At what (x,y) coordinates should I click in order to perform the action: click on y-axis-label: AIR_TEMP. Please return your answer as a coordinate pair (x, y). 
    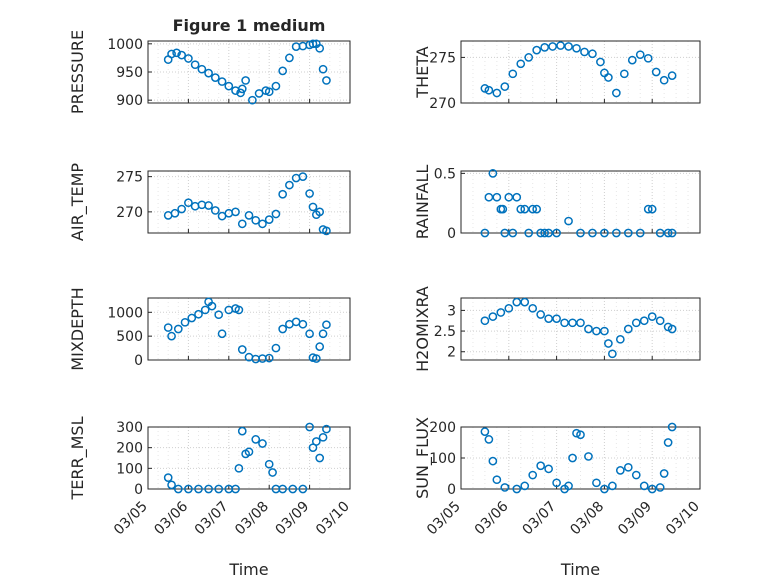
    Looking at the image, I should click on (78, 202).